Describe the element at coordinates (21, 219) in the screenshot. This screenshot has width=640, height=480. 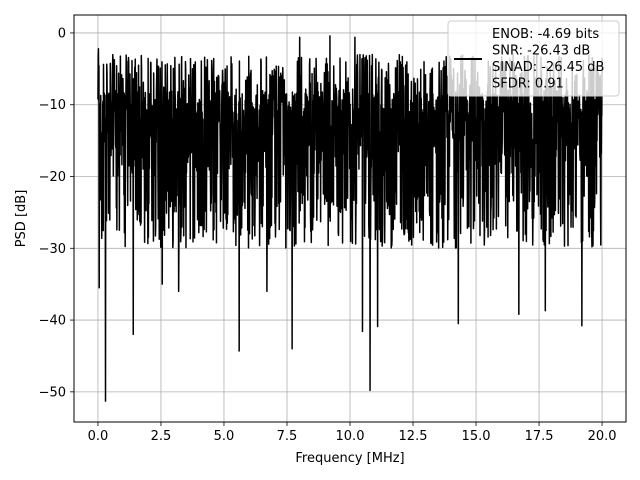
I see `y-axis-label: PSD [dB]` at that location.